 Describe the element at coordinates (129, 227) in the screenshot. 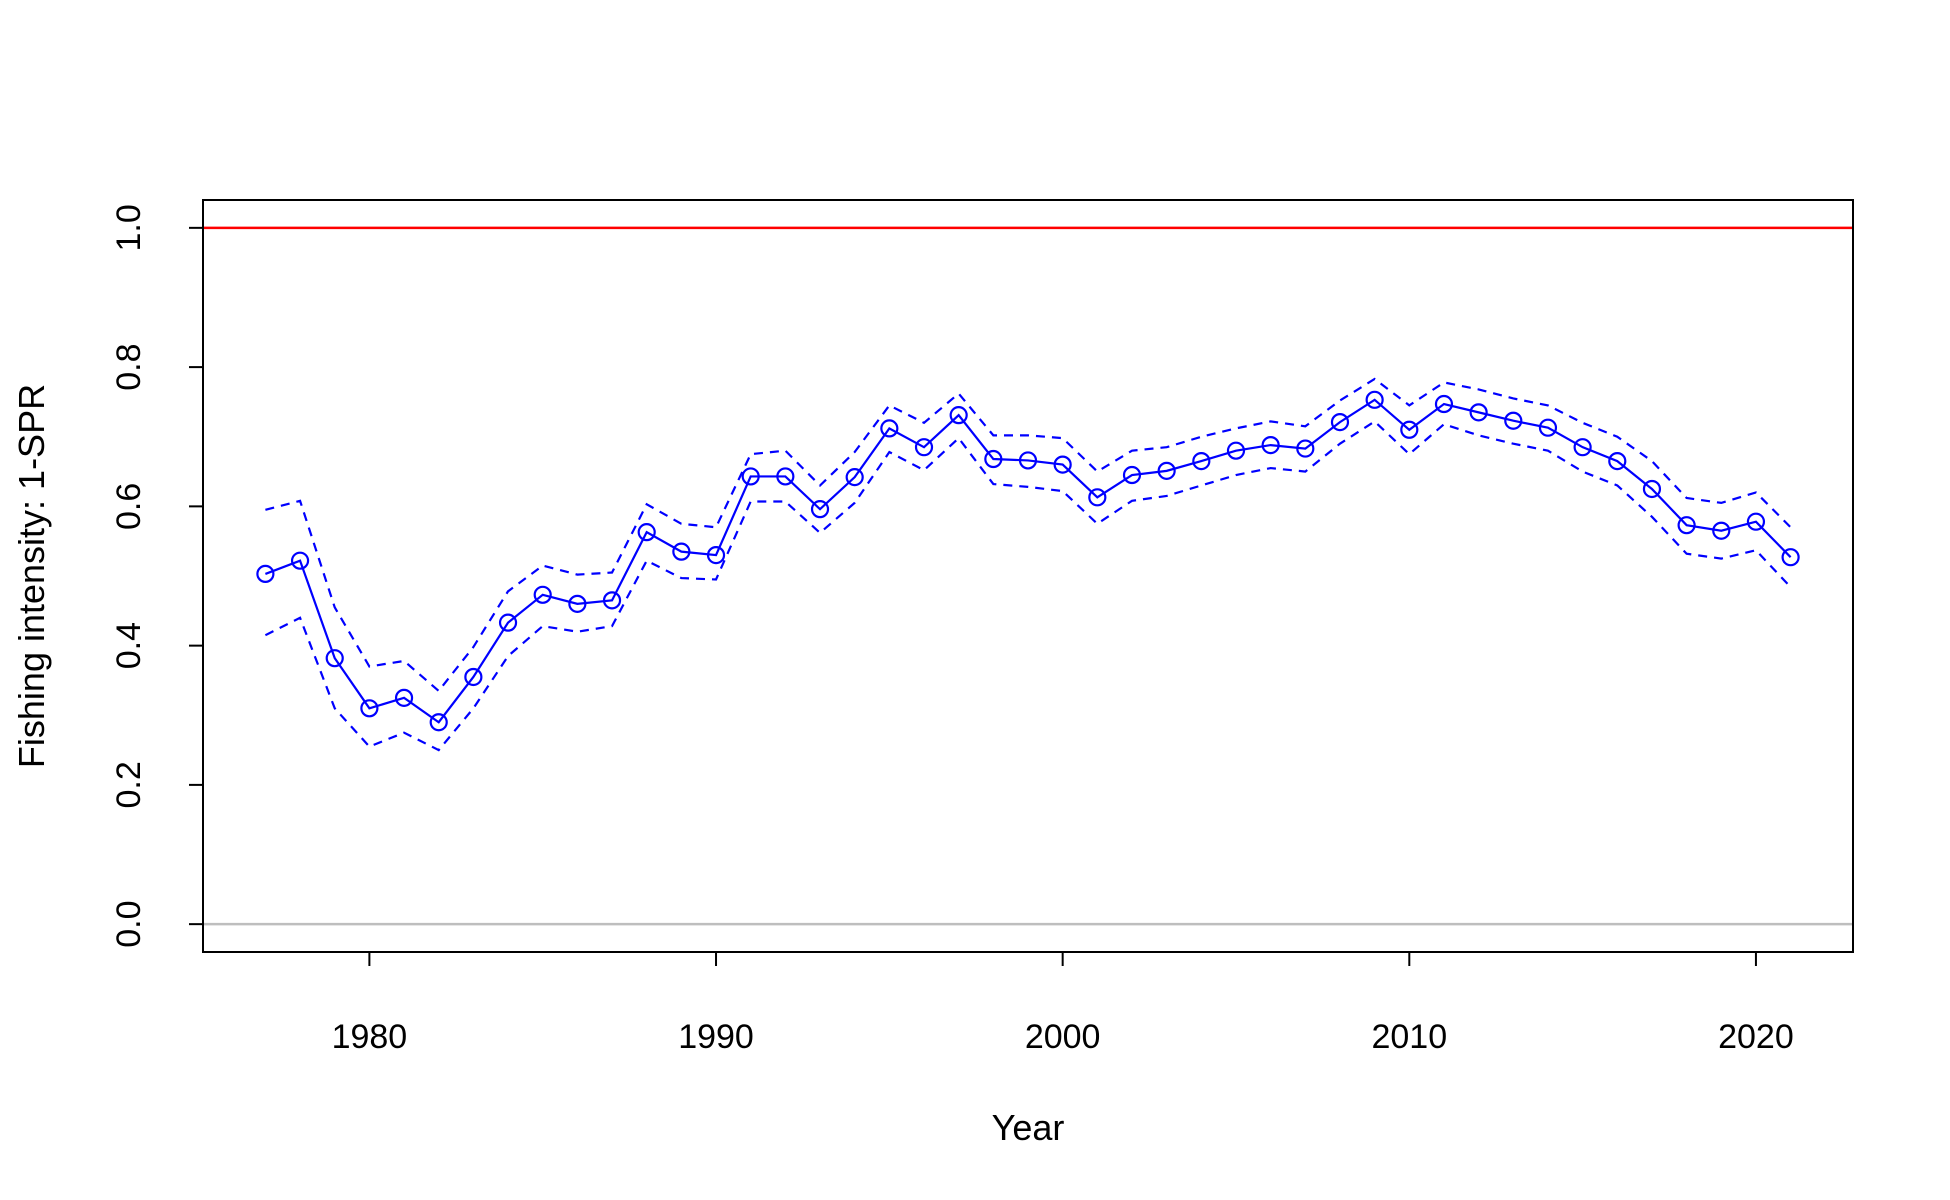

I see `y-tick-label: 1.0` at that location.